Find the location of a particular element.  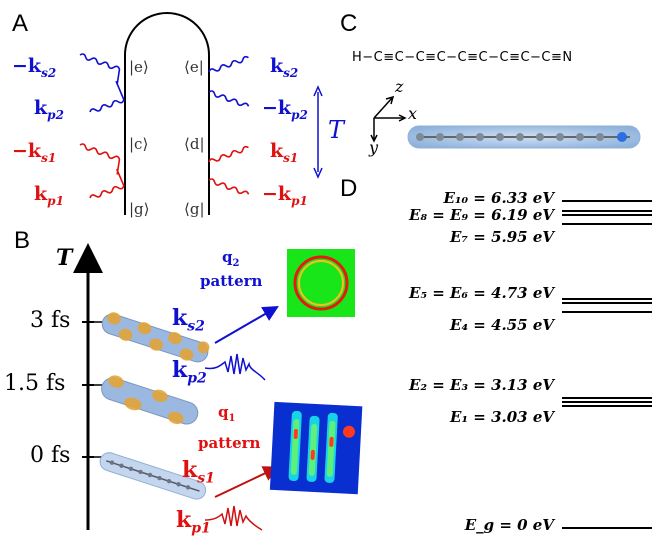

q1-pattern-label: pattern is located at coordinates (229, 443).